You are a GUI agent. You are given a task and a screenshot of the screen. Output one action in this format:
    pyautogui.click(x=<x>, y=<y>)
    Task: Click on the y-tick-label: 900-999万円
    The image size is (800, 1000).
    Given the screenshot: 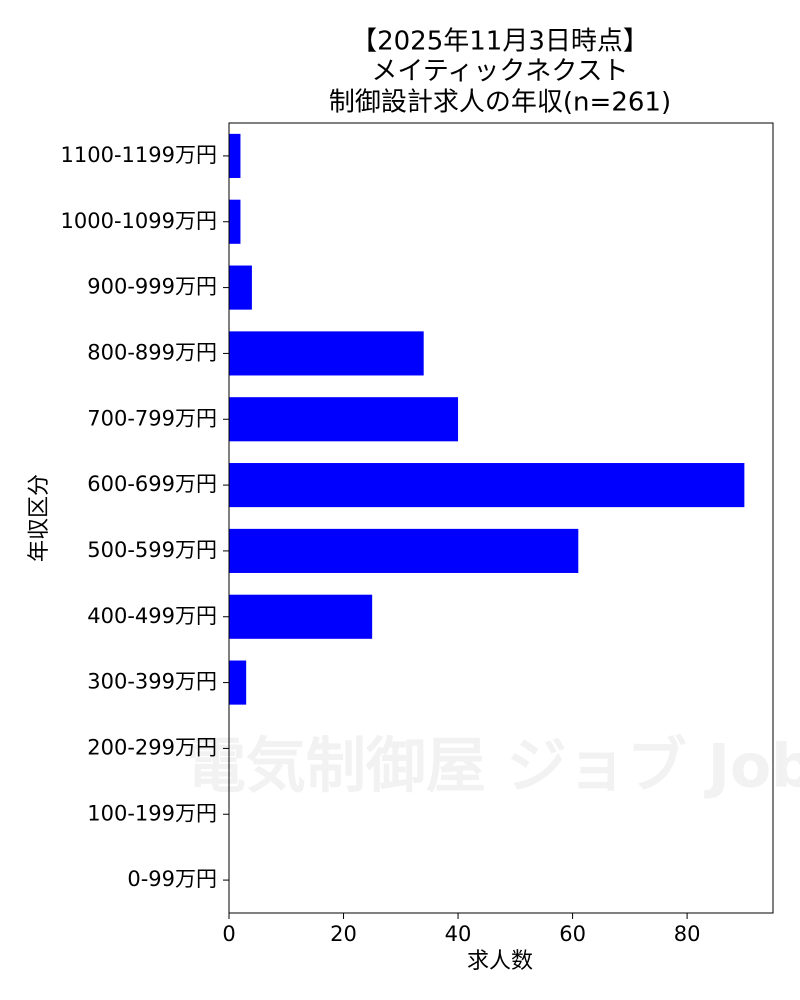 What is the action you would take?
    pyautogui.click(x=152, y=287)
    